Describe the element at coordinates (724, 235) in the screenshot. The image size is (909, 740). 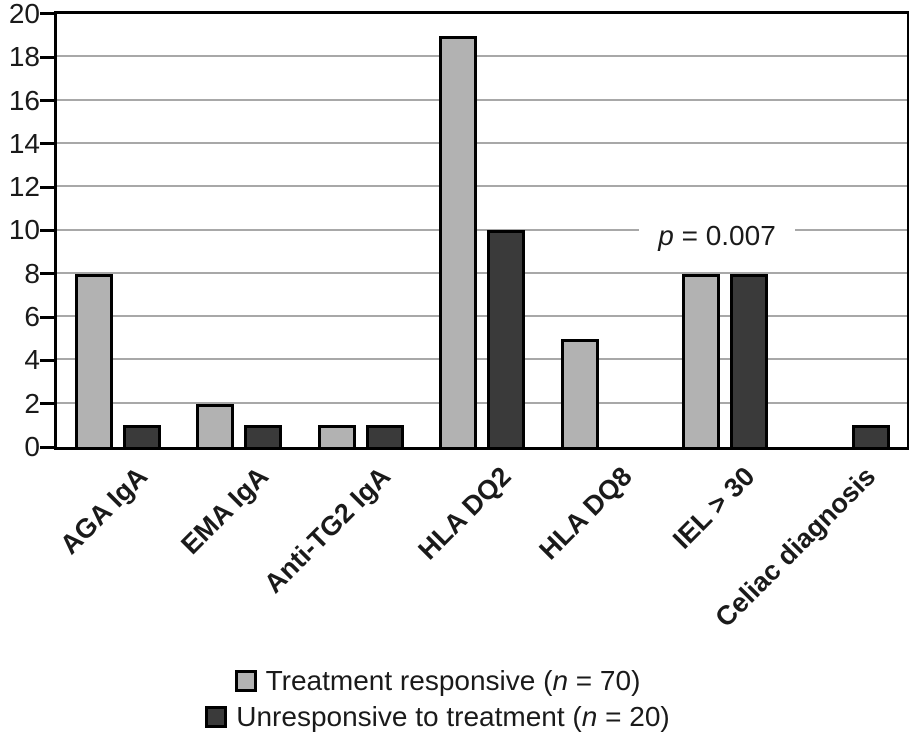
I see `p-value-text: = 0.007` at that location.